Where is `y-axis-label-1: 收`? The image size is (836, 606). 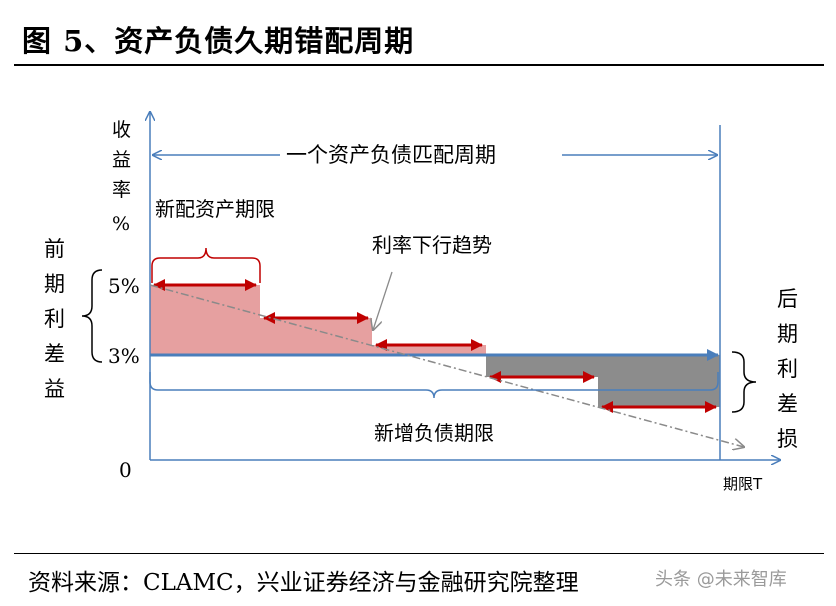
y-axis-label-1: 收 is located at coordinates (121, 130).